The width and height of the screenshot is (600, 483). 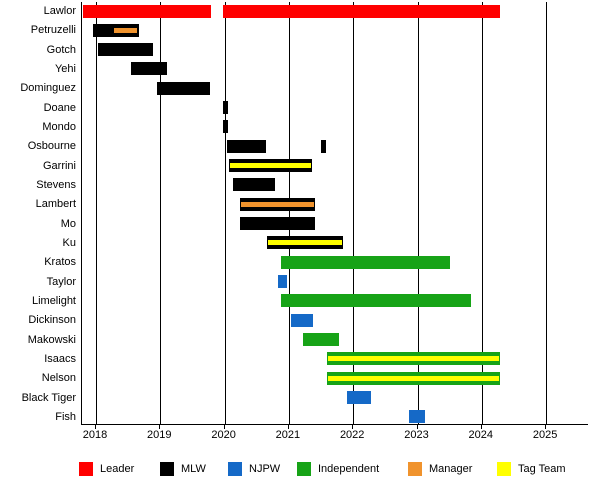 What do you see at coordinates (59, 126) in the screenshot?
I see `row-label-mondo: Mondo` at bounding box center [59, 126].